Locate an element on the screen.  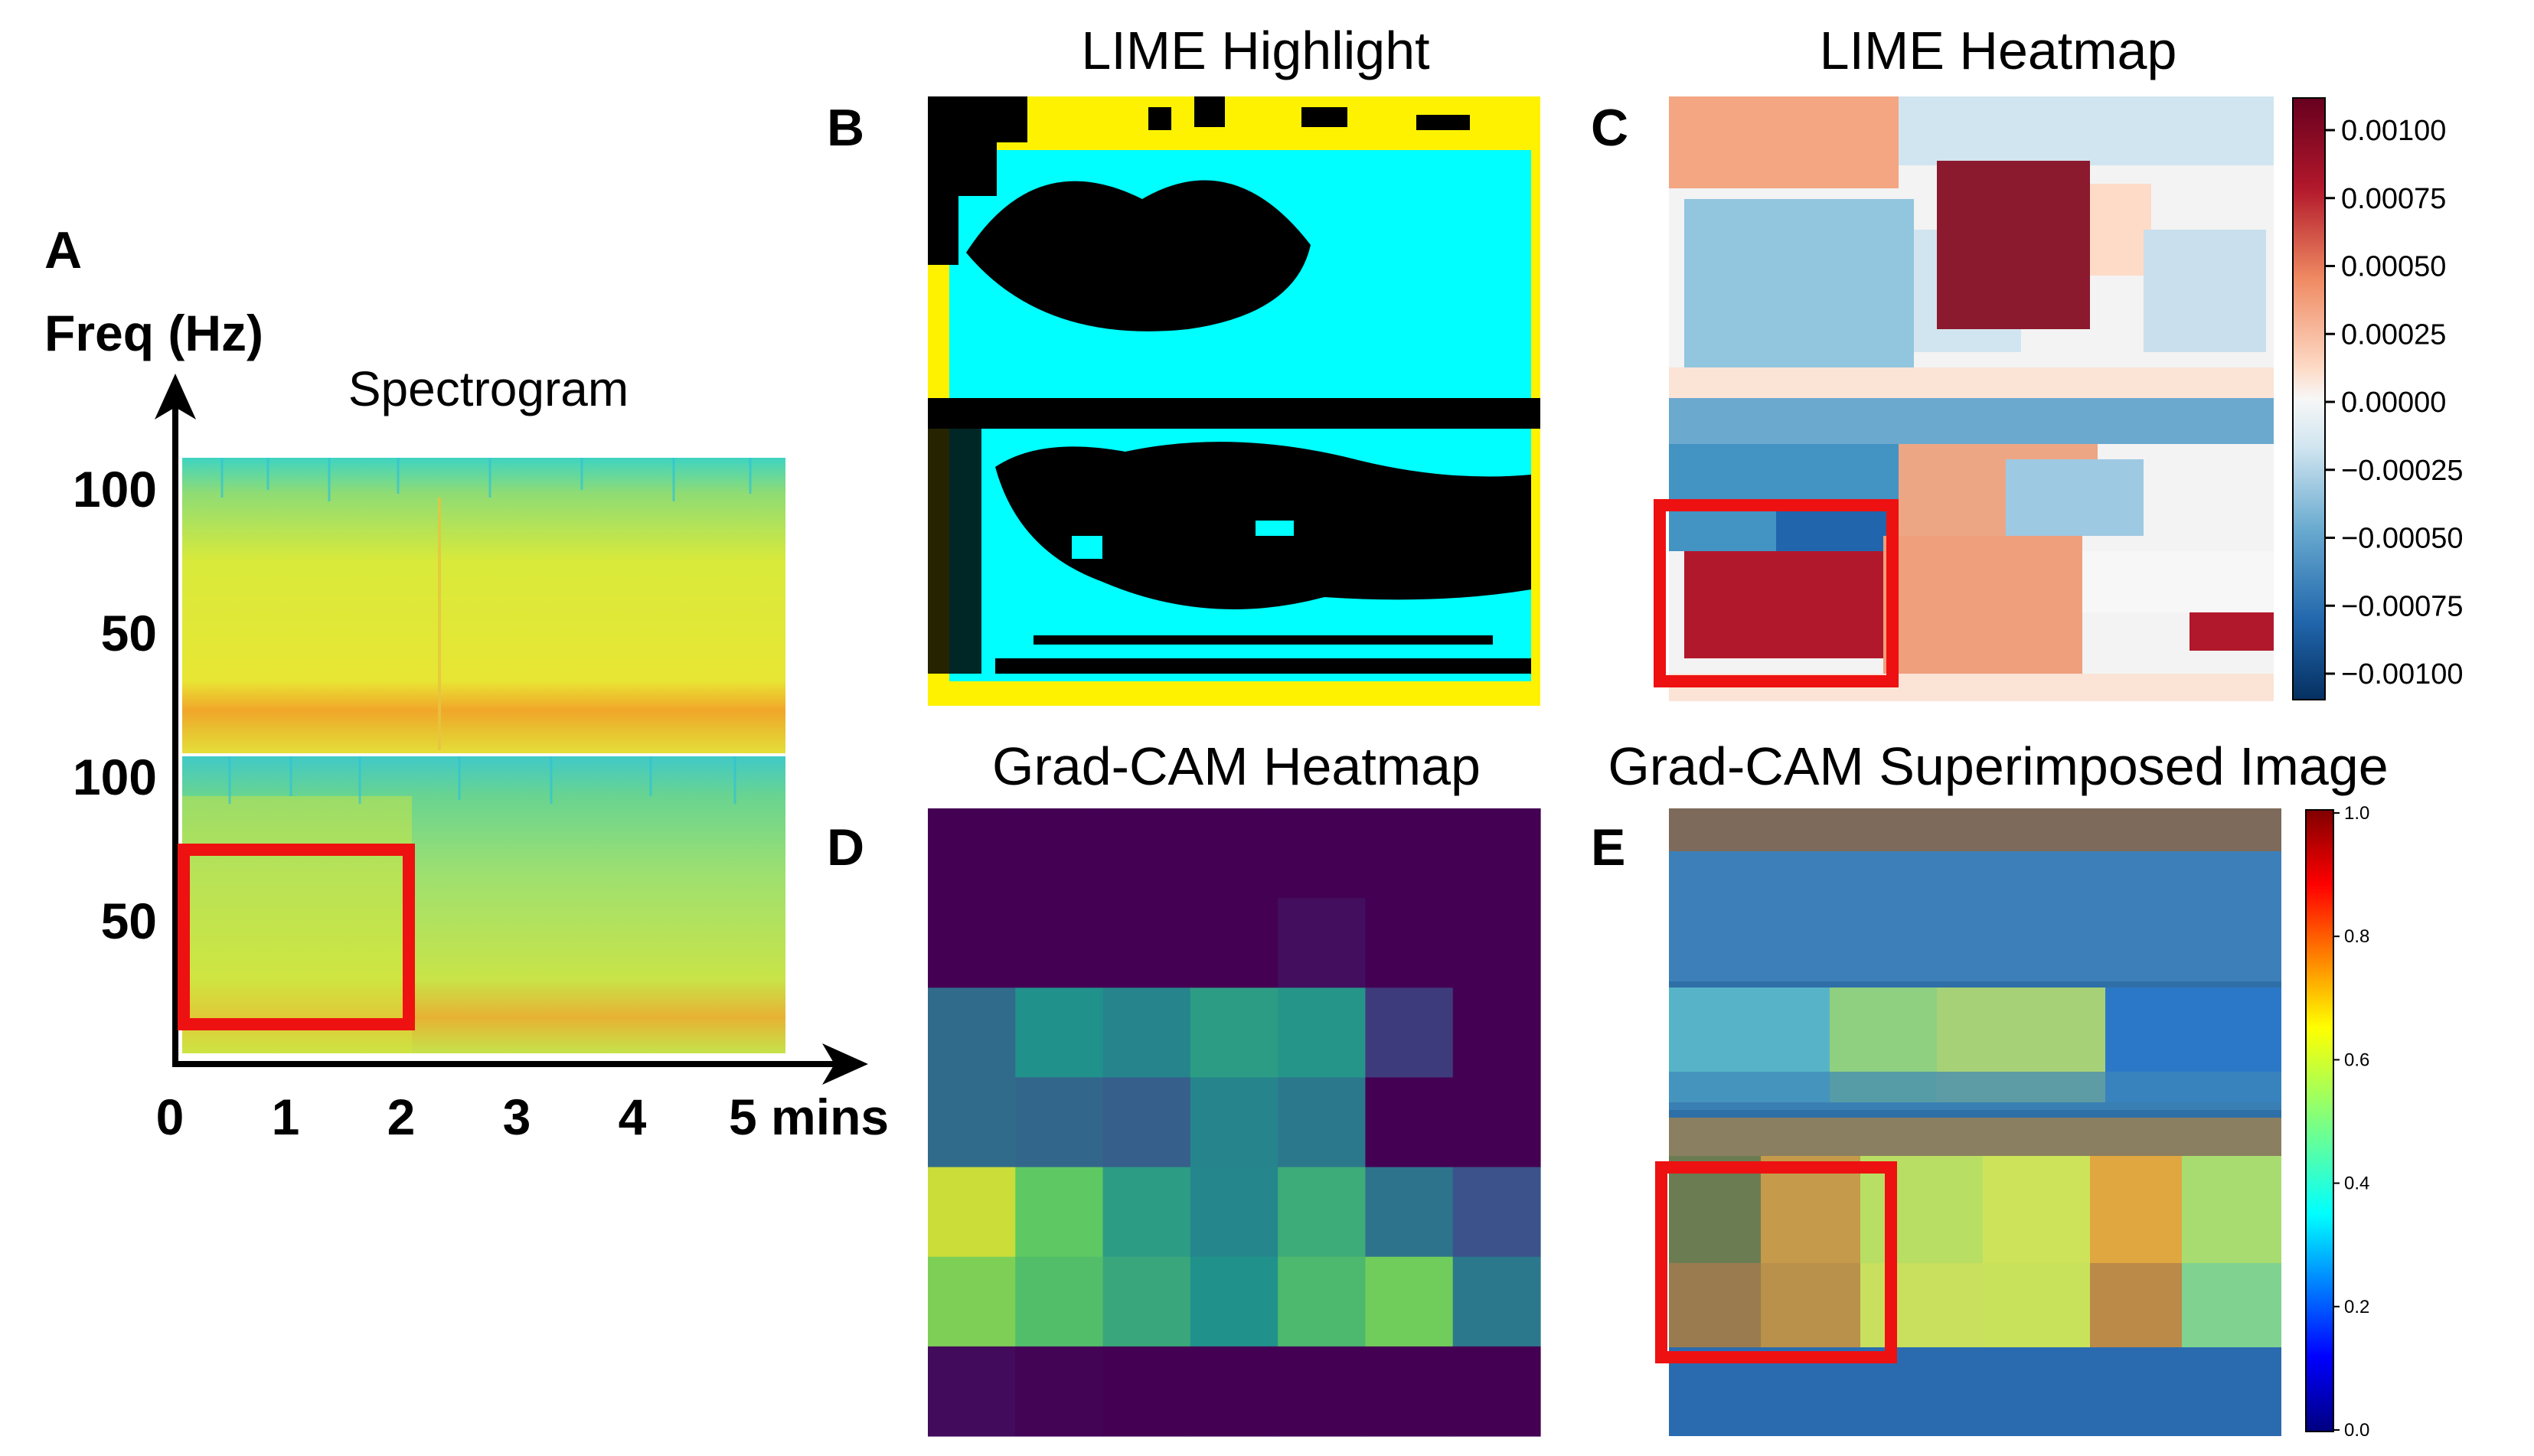
jet-colorbar-tick-label: 0.2 is located at coordinates (2356, 1307).